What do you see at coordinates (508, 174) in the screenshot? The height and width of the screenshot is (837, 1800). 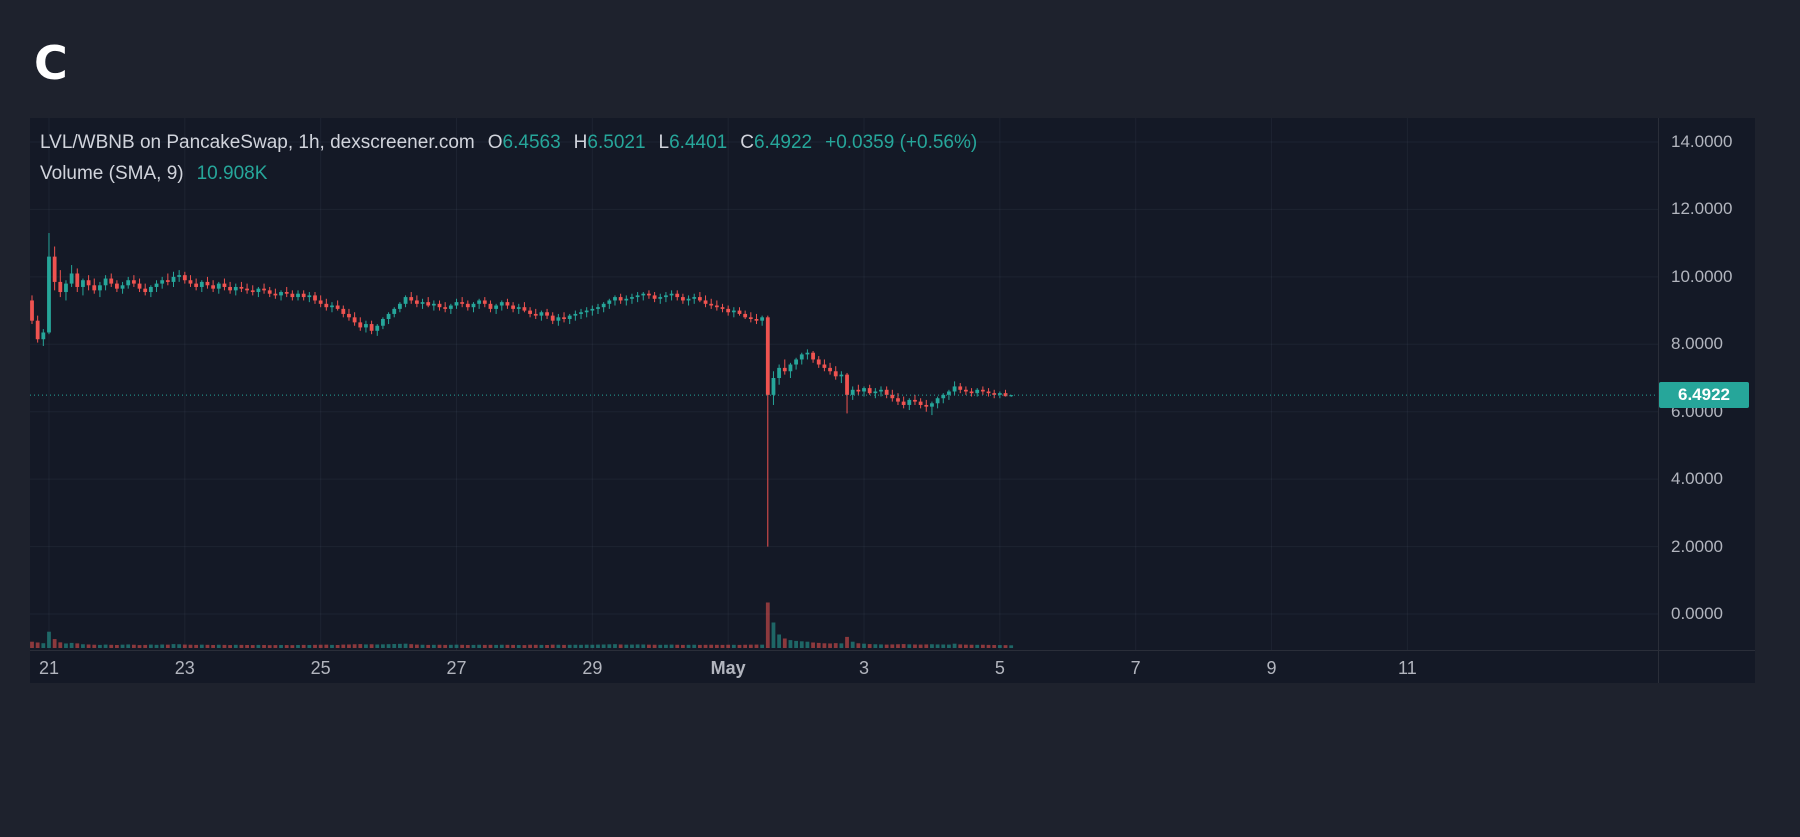 I see `volume-row: Volume (SMA, 9) 10.908K` at bounding box center [508, 174].